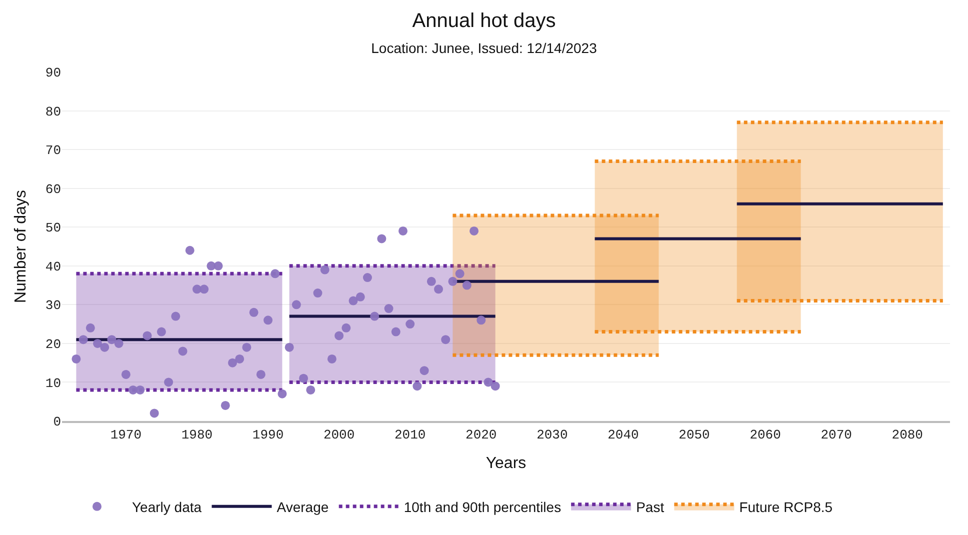  Describe the element at coordinates (268, 435) in the screenshot. I see `x-tick-label: 1990` at that location.